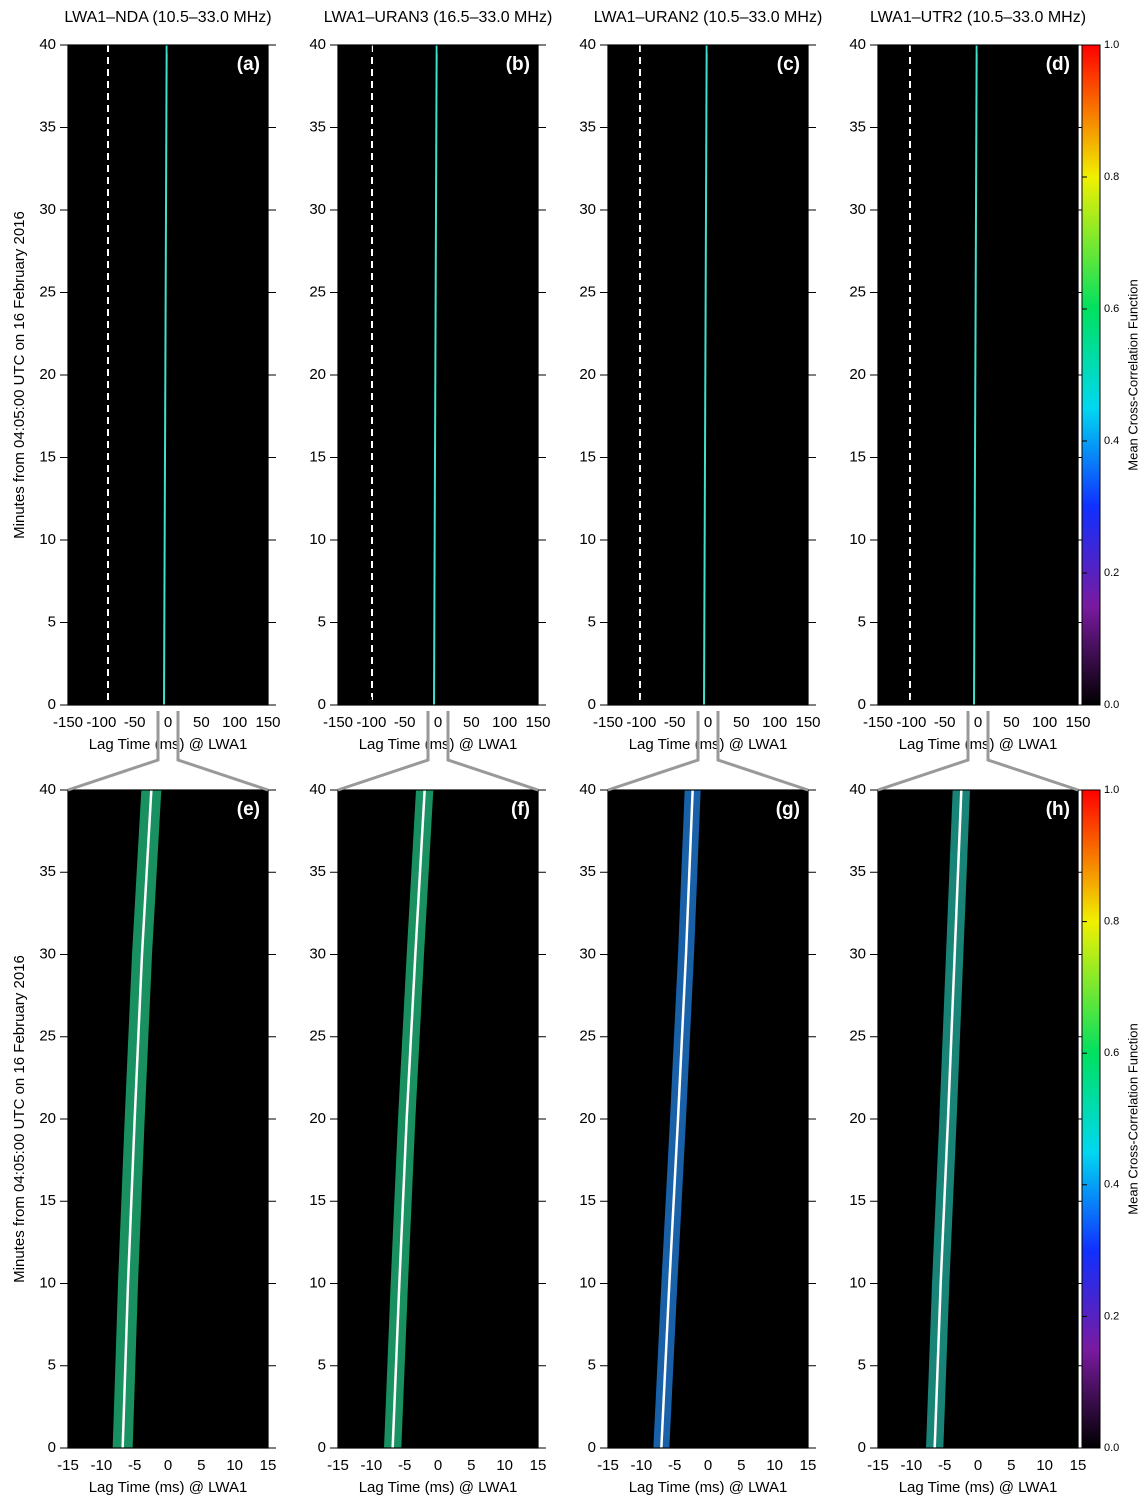  Describe the element at coordinates (438, 17) in the screenshot. I see `panel-title: LWA1–URAN3 (16.5–33.0 MHz)` at that location.